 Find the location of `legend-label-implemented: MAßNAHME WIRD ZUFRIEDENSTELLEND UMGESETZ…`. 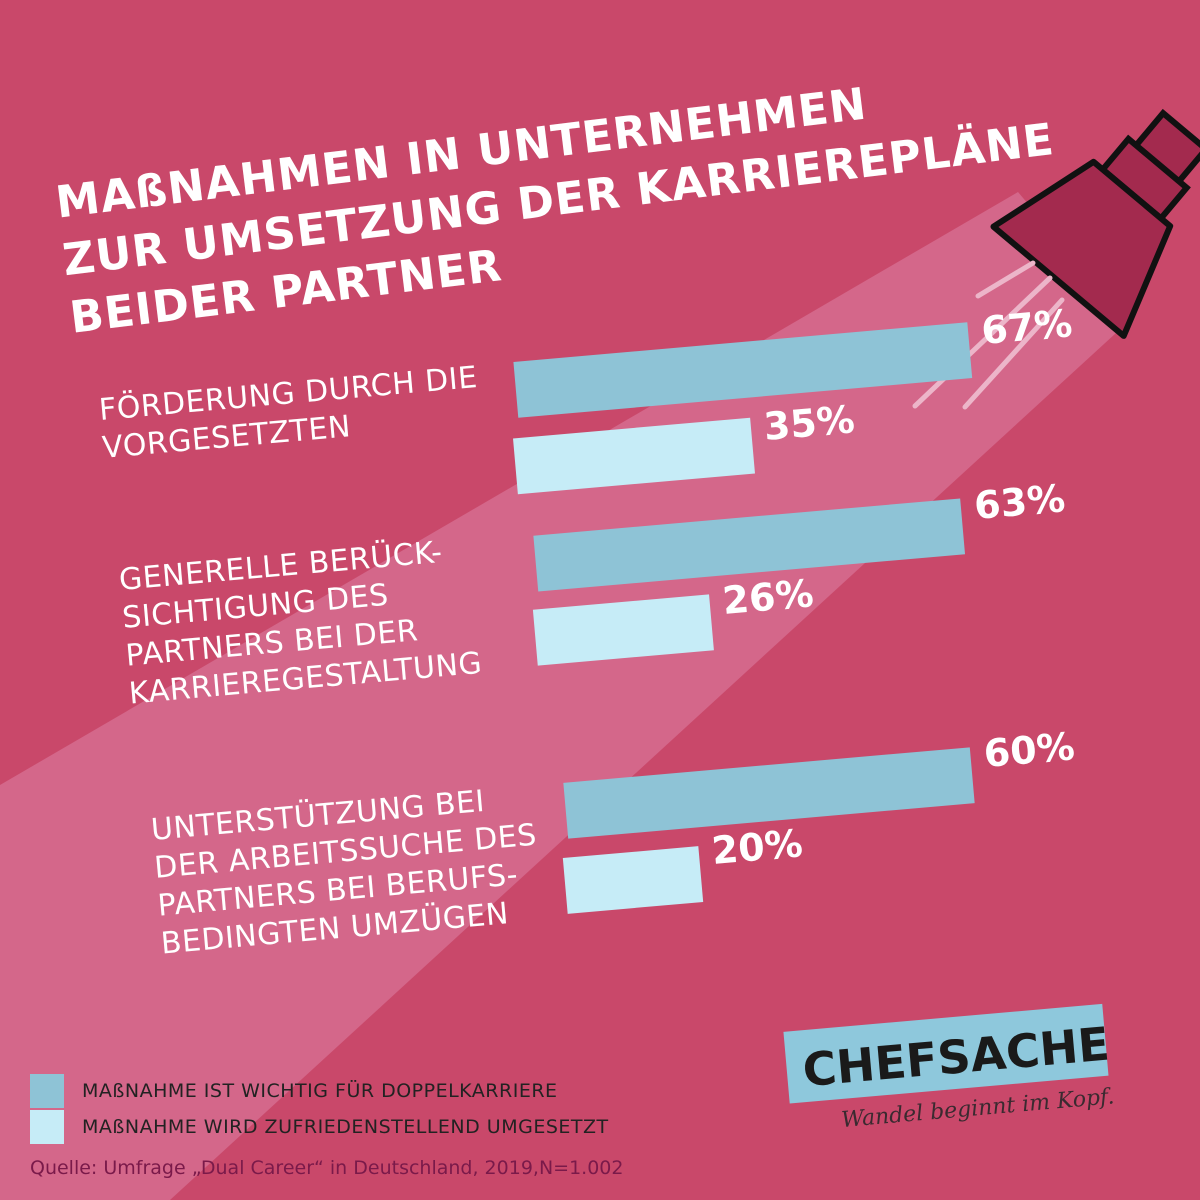

legend-label-implemented: MAßNAHME WIRD ZUFRIEDENSTELLEND UMGESETZ… is located at coordinates (345, 1127).